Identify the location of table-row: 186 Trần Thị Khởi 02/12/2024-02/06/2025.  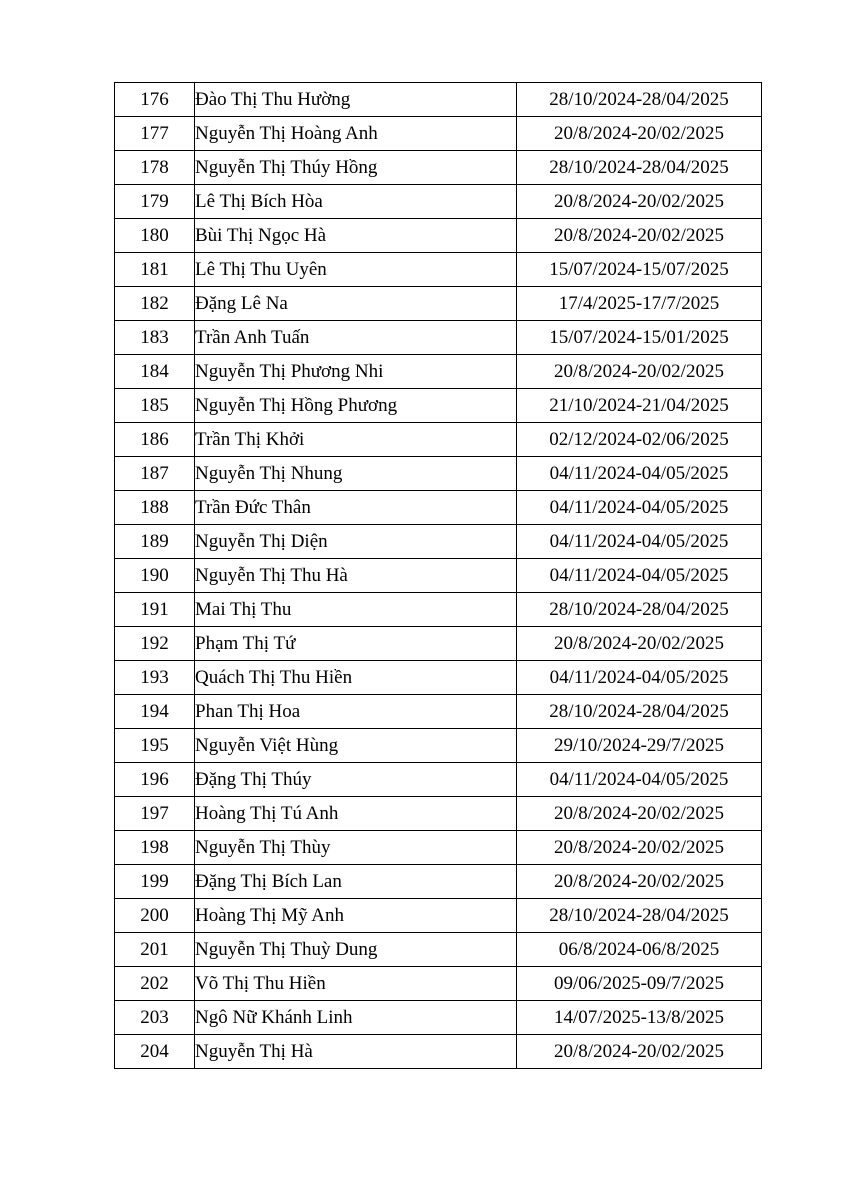
(438, 439).